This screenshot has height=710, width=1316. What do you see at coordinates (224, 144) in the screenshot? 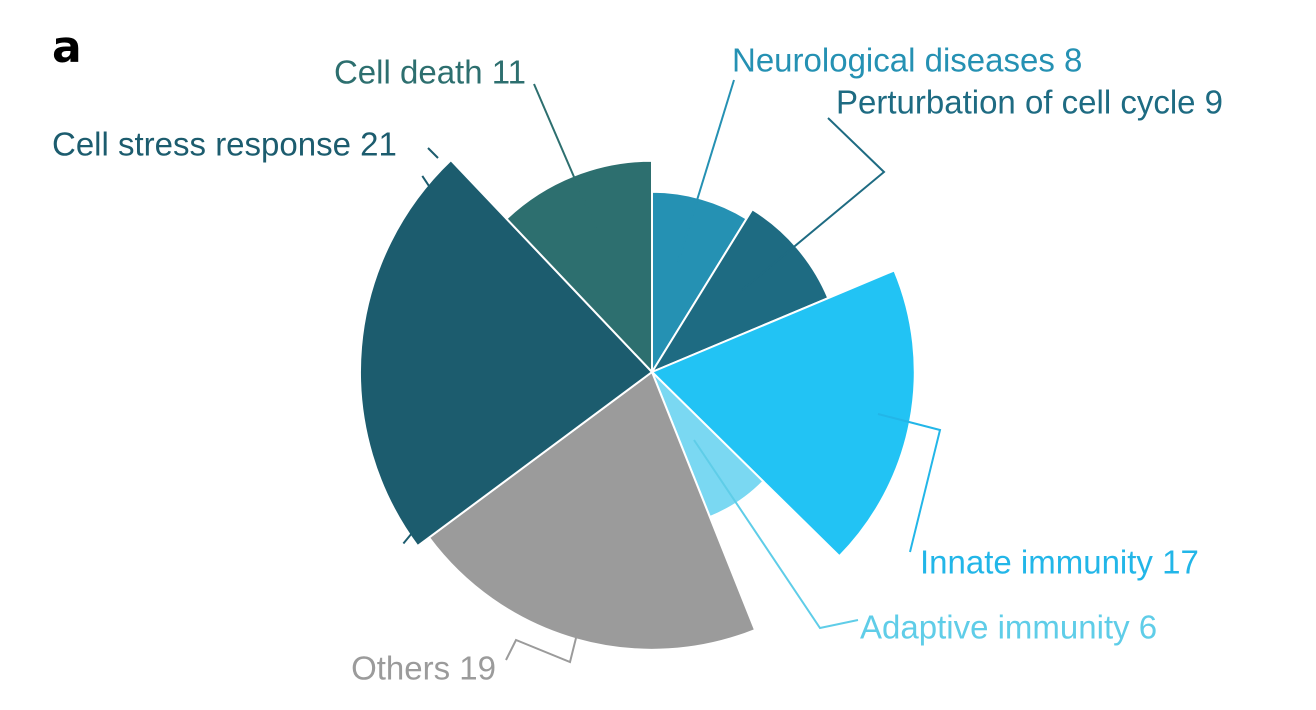
I see `label-cell-stress-response: Cell stress response 21` at bounding box center [224, 144].